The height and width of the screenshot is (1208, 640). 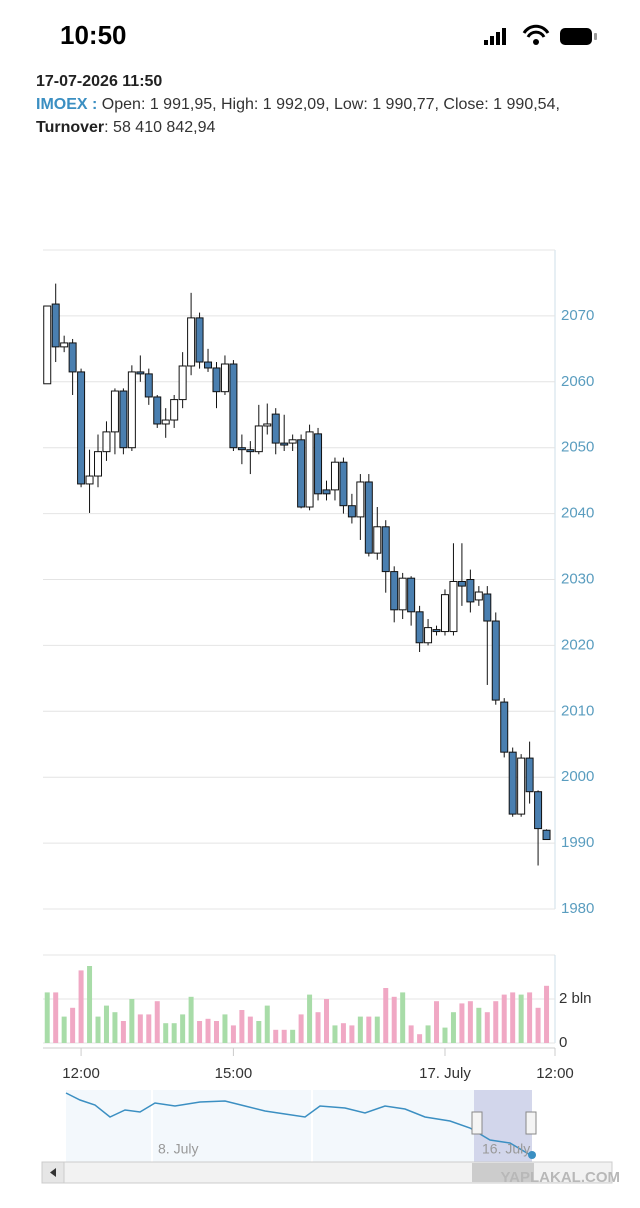 What do you see at coordinates (506, 1149) in the screenshot?
I see `navigator-label: 16. July` at bounding box center [506, 1149].